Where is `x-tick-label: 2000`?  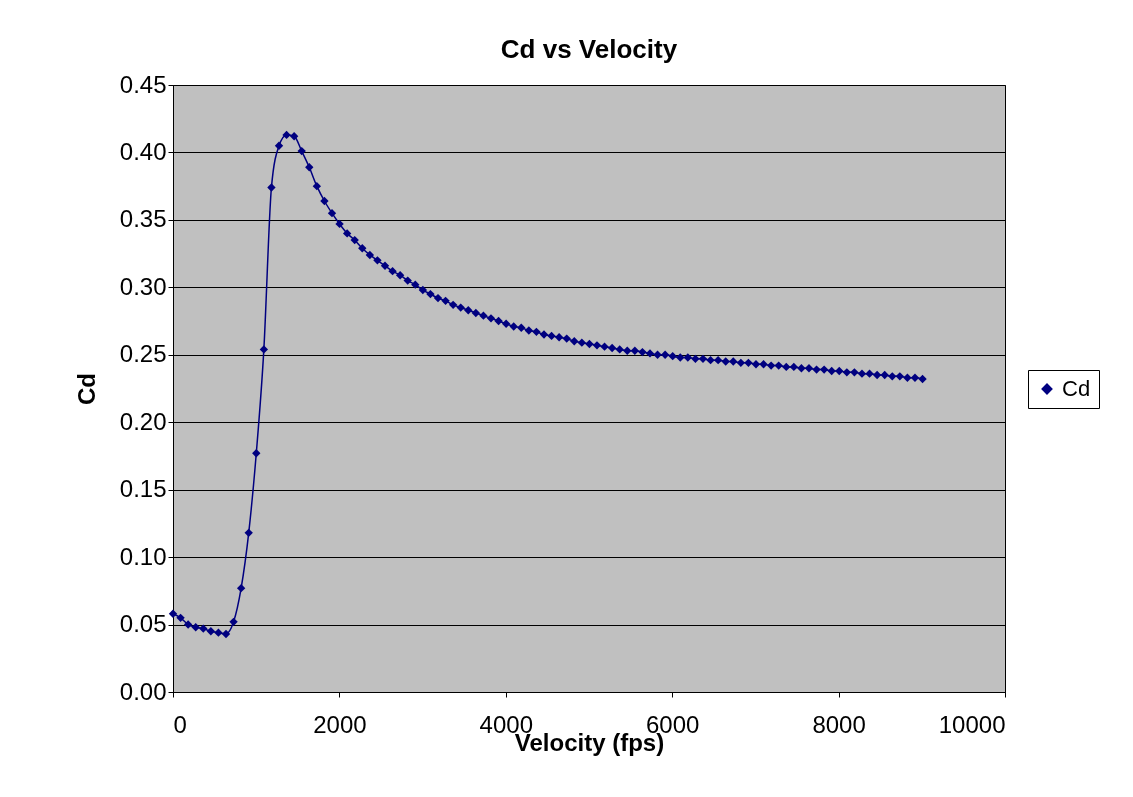 x-tick-label: 2000 is located at coordinates (340, 724).